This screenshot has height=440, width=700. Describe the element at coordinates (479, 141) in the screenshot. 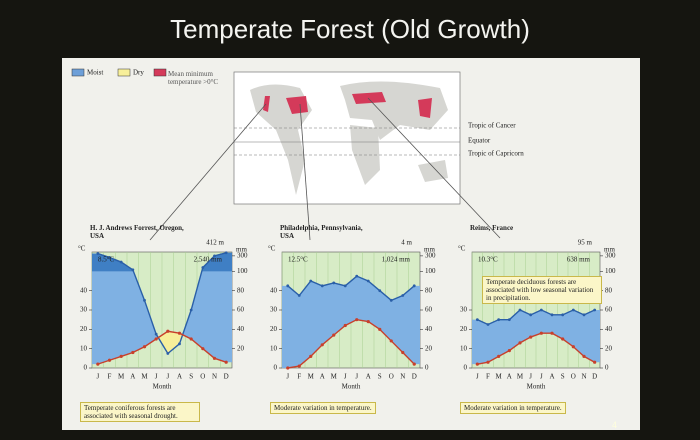

I see `map-label: Equator` at that location.